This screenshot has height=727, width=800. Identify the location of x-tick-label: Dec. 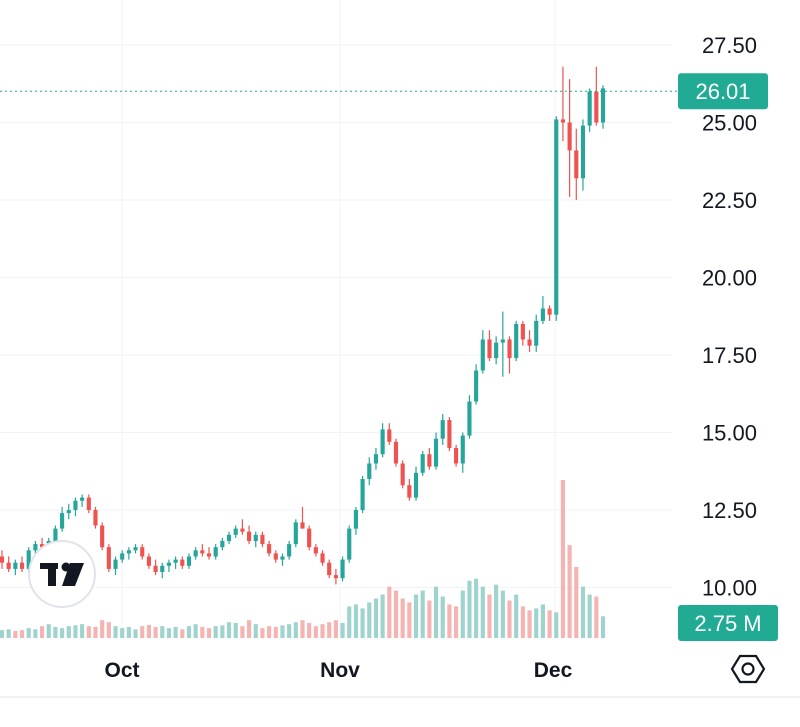
(553, 670).